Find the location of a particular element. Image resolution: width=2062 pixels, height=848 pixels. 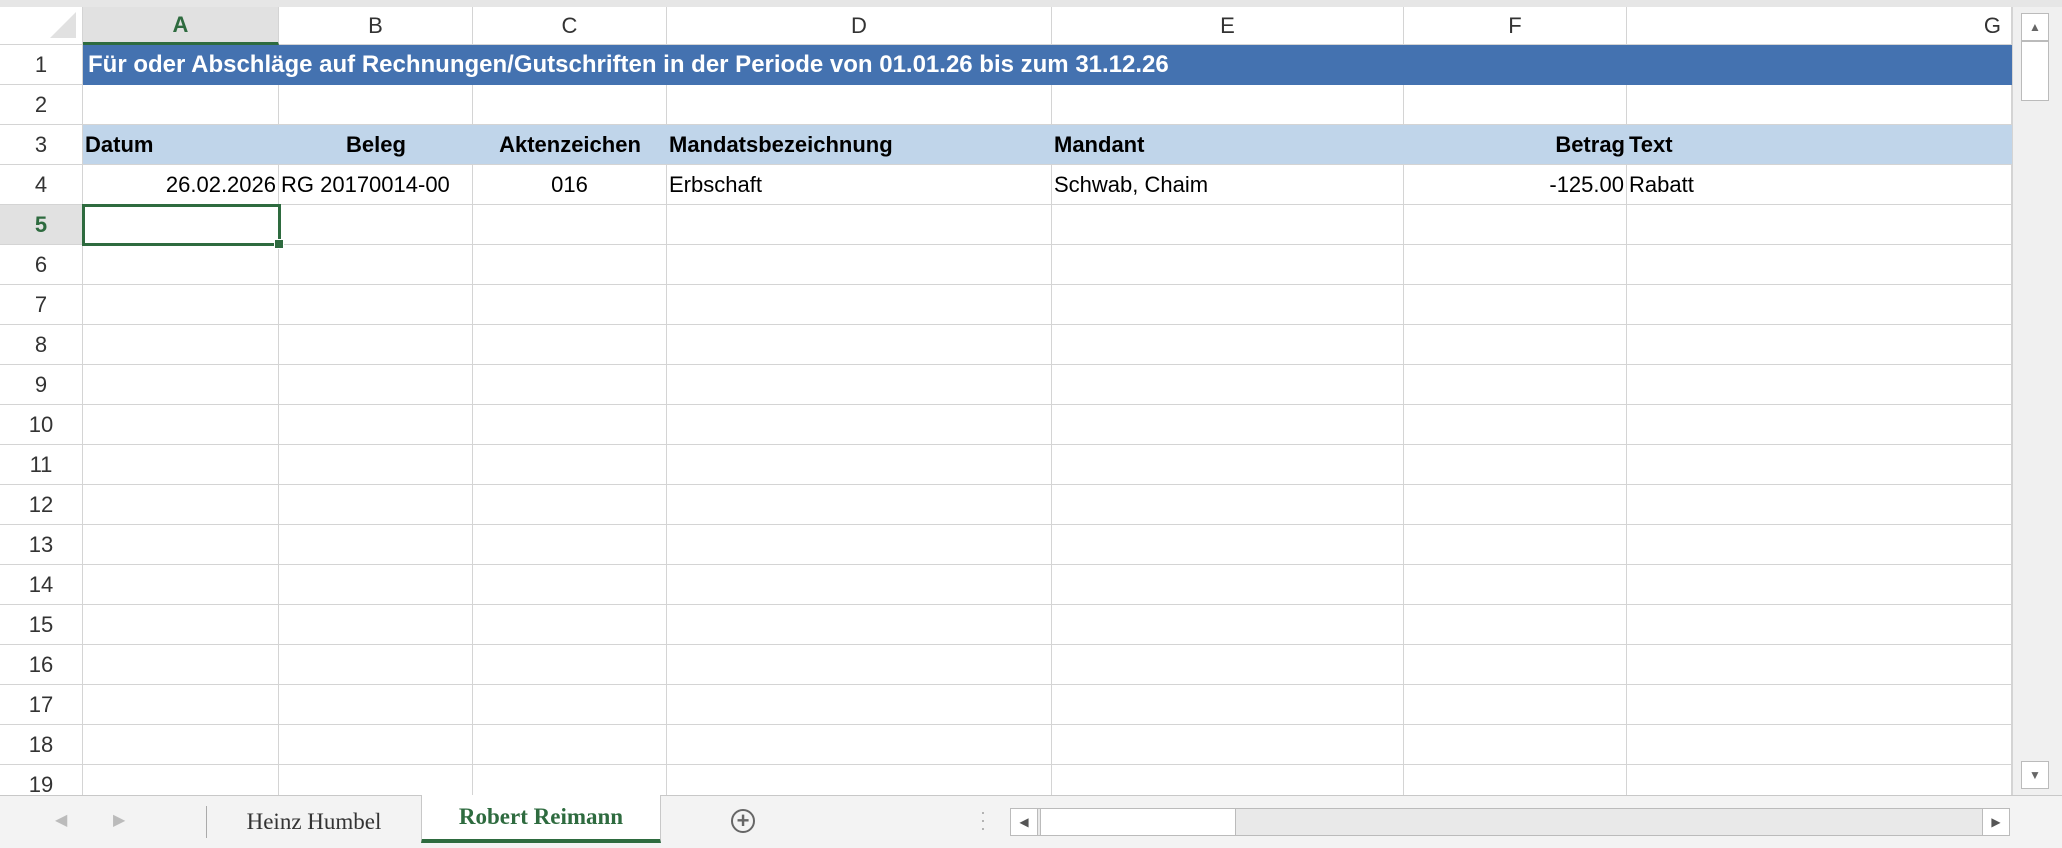

column-header-F: F is located at coordinates (1515, 26).